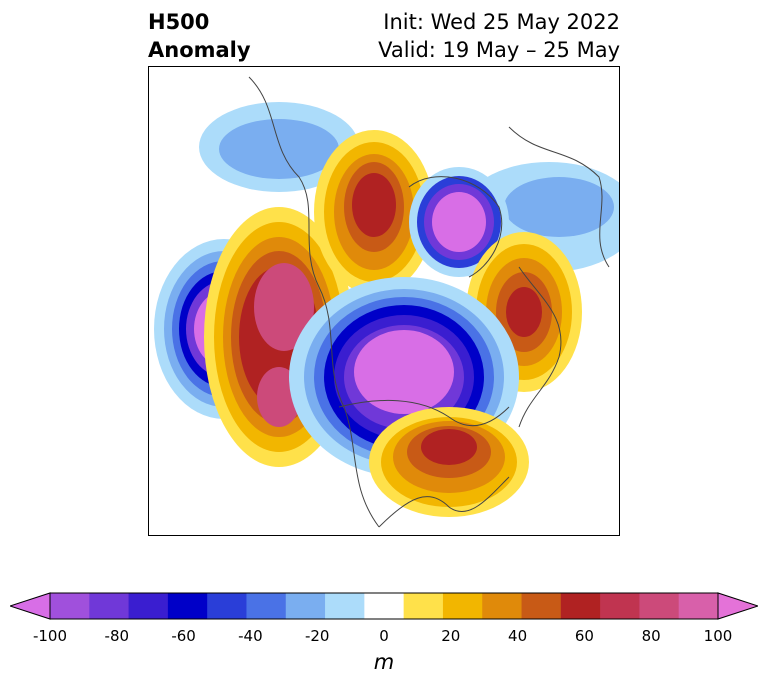 Image resolution: width=768 pixels, height=686 pixels. Describe the element at coordinates (384, 662) in the screenshot. I see `colorbar-units: m` at that location.